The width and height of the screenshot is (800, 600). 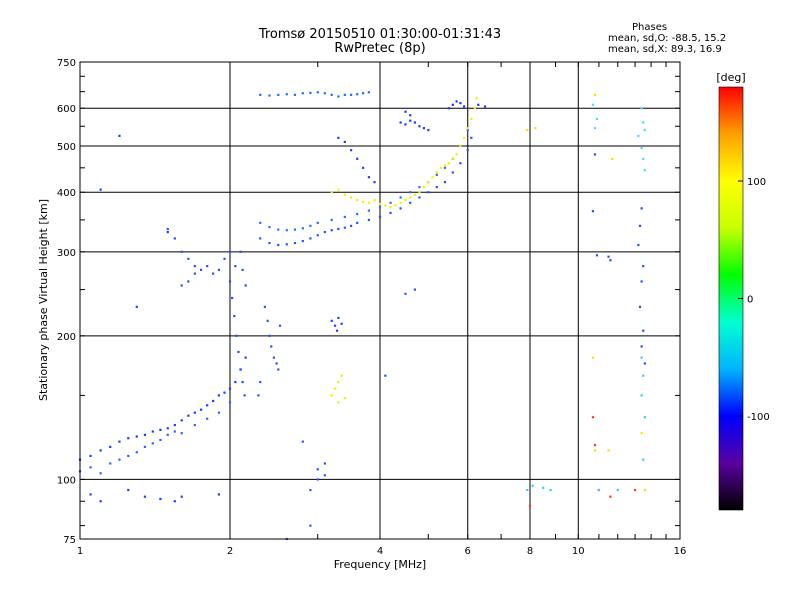 What do you see at coordinates (66, 63) in the screenshot?
I see `y-tick-label: 750` at bounding box center [66, 63].